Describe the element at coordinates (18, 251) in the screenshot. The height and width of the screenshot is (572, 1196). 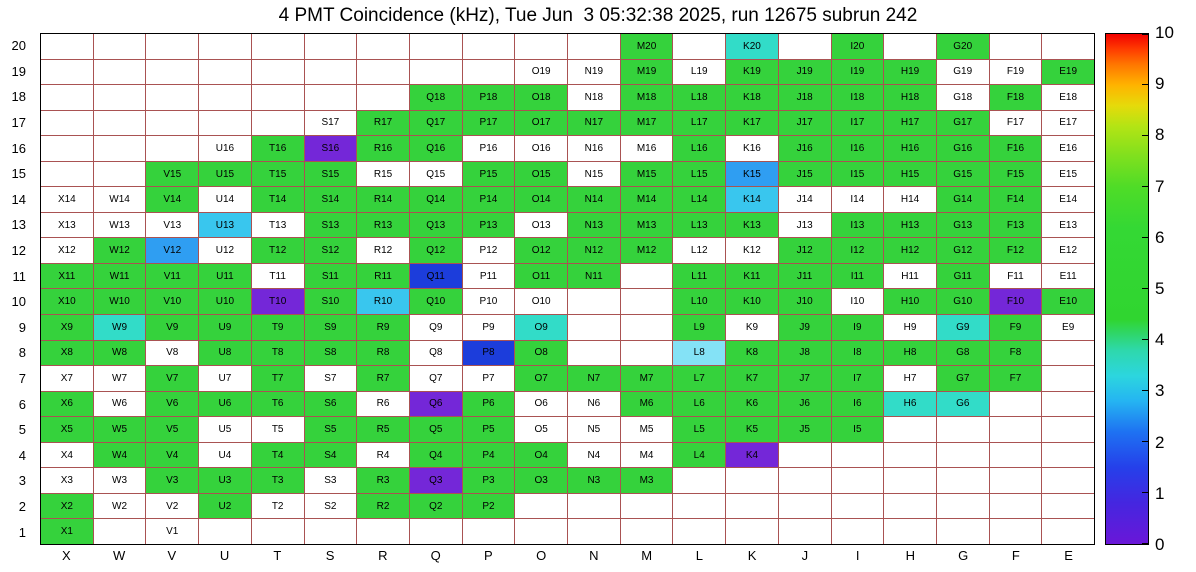
I see `y-axis-label: 12` at that location.